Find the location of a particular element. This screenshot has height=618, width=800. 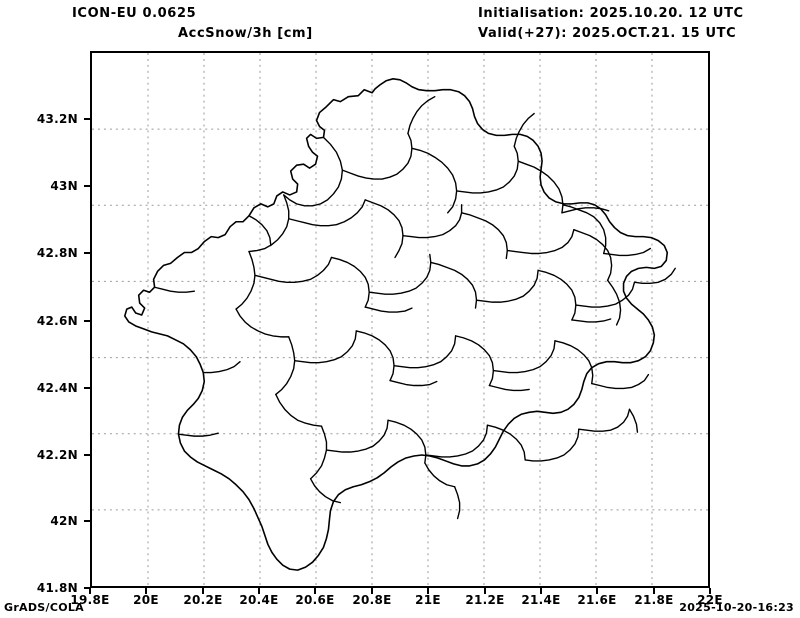

x-tick-label-21-4e: 21.4E is located at coordinates (541, 600).